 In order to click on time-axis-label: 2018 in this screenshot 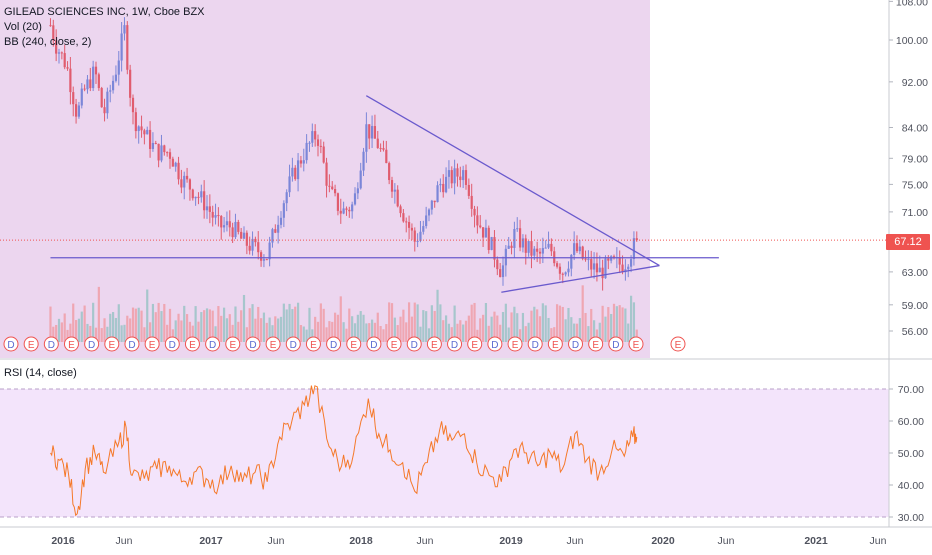, I will do `click(361, 541)`.